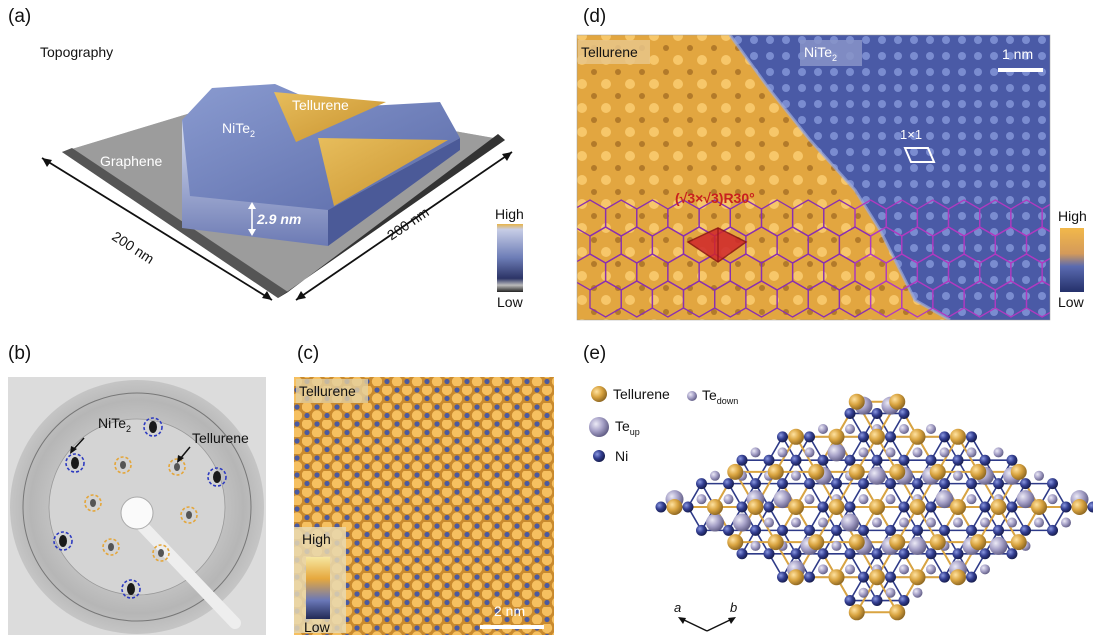  Describe the element at coordinates (1072, 216) in the screenshot. I see `colorbar-d-high: High` at that location.